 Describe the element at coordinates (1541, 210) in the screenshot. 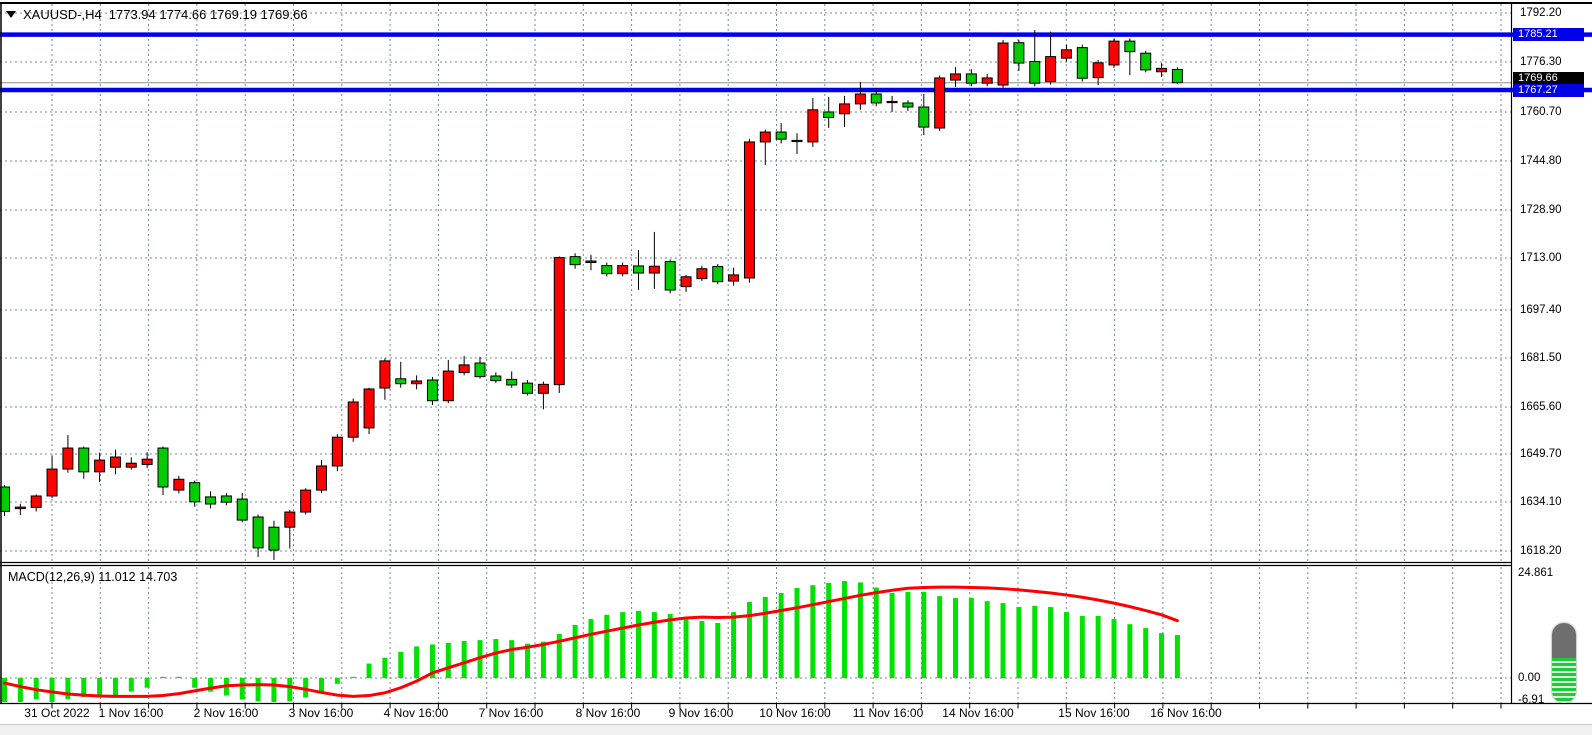

I see `price-axis-label: 1728.90` at that location.